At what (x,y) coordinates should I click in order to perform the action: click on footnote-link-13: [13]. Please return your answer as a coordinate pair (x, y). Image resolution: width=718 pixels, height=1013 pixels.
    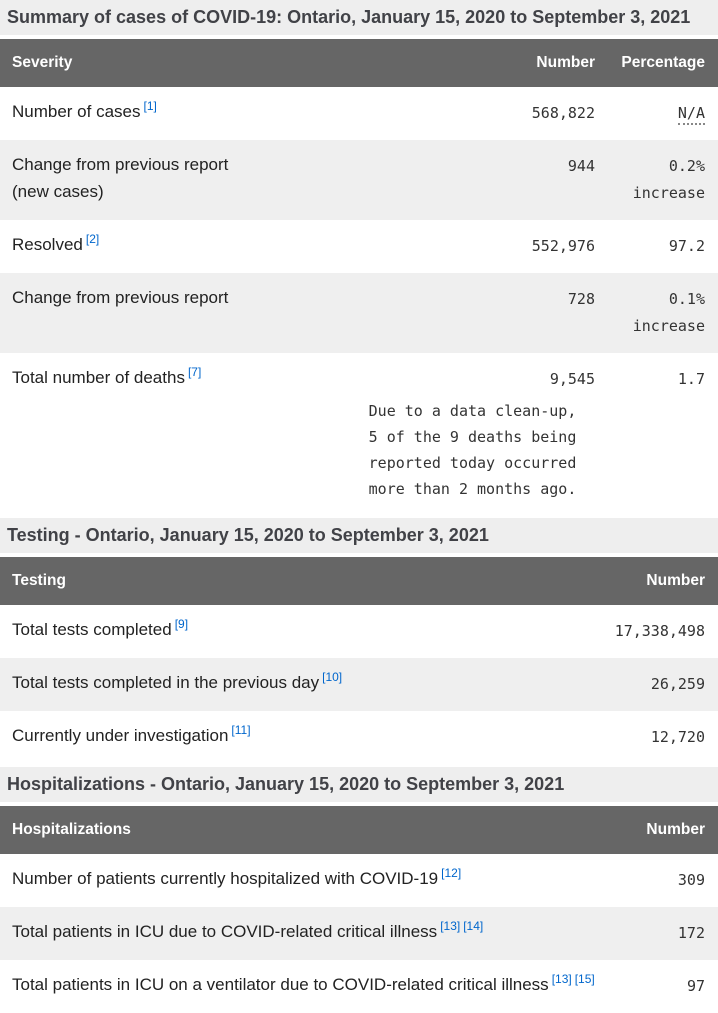
    Looking at the image, I should click on (450, 926).